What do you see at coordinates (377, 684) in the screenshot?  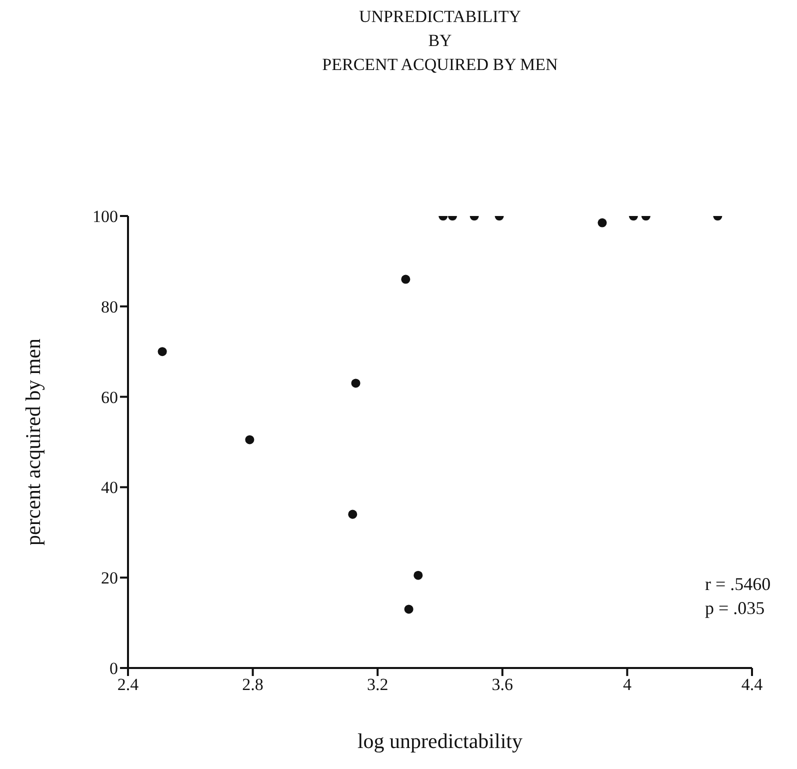 I see `x-tick-label: 3.2` at bounding box center [377, 684].